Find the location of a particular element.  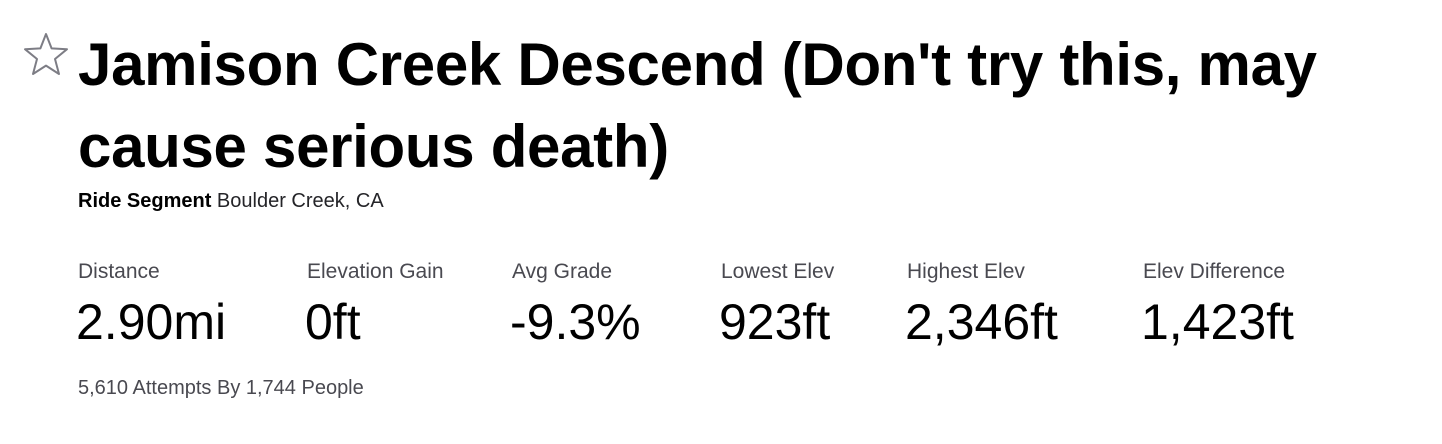

stat-elevation-gain-value: 0ft is located at coordinates (333, 322).